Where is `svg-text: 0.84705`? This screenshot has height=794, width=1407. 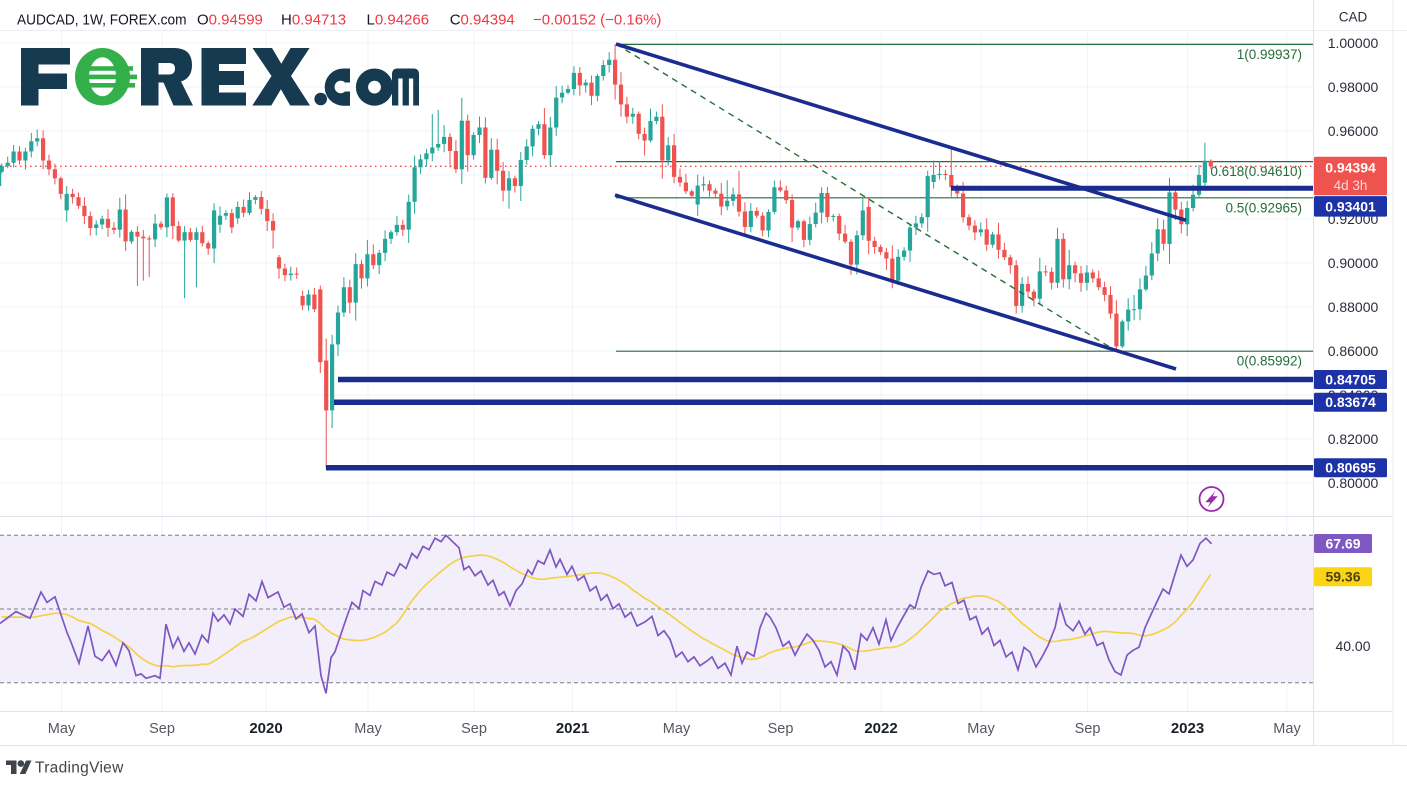
svg-text: 0.84705 is located at coordinates (1350, 380).